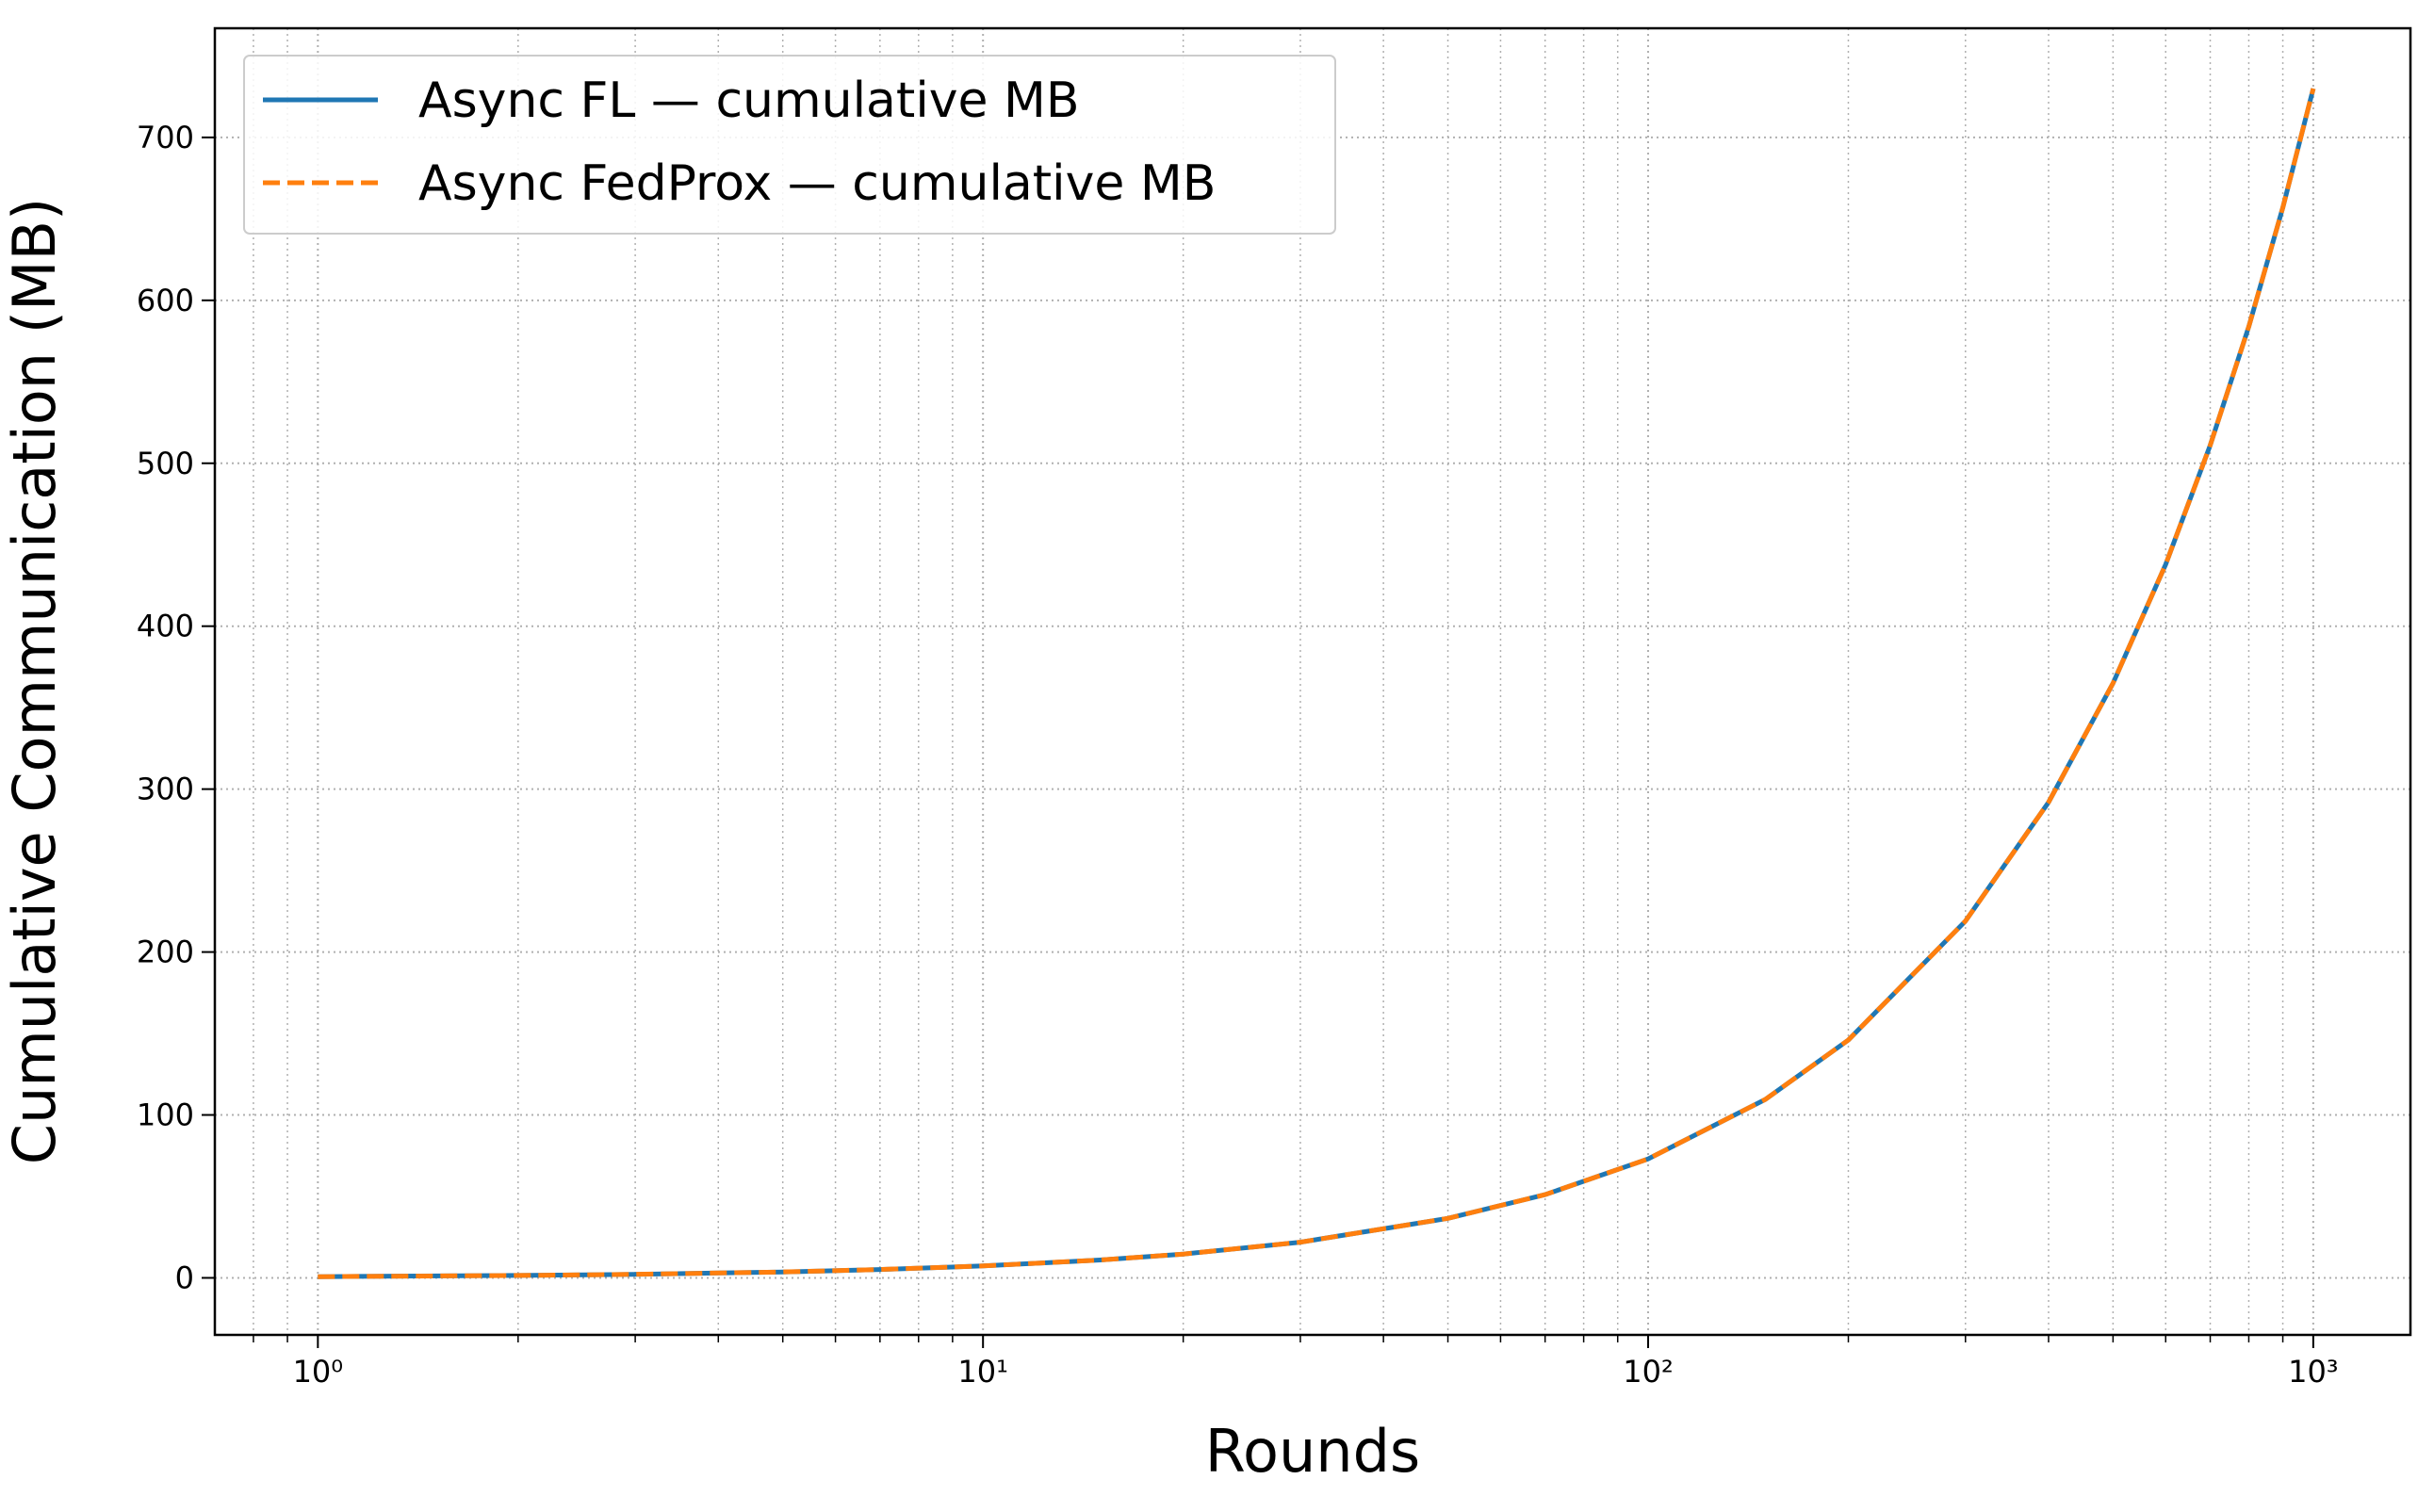 Image resolution: width=2434 pixels, height=1512 pixels. Describe the element at coordinates (165, 137) in the screenshot. I see `y-tick-label: 700` at that location.